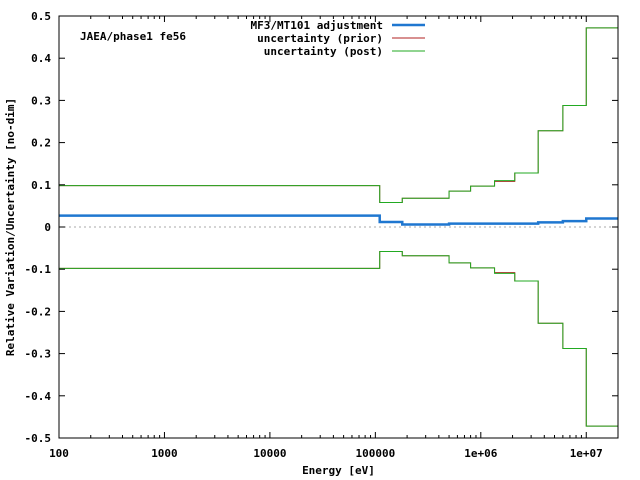  Describe the element at coordinates (38, 396) in the screenshot. I see `y-tick-label: -0.4` at that location.